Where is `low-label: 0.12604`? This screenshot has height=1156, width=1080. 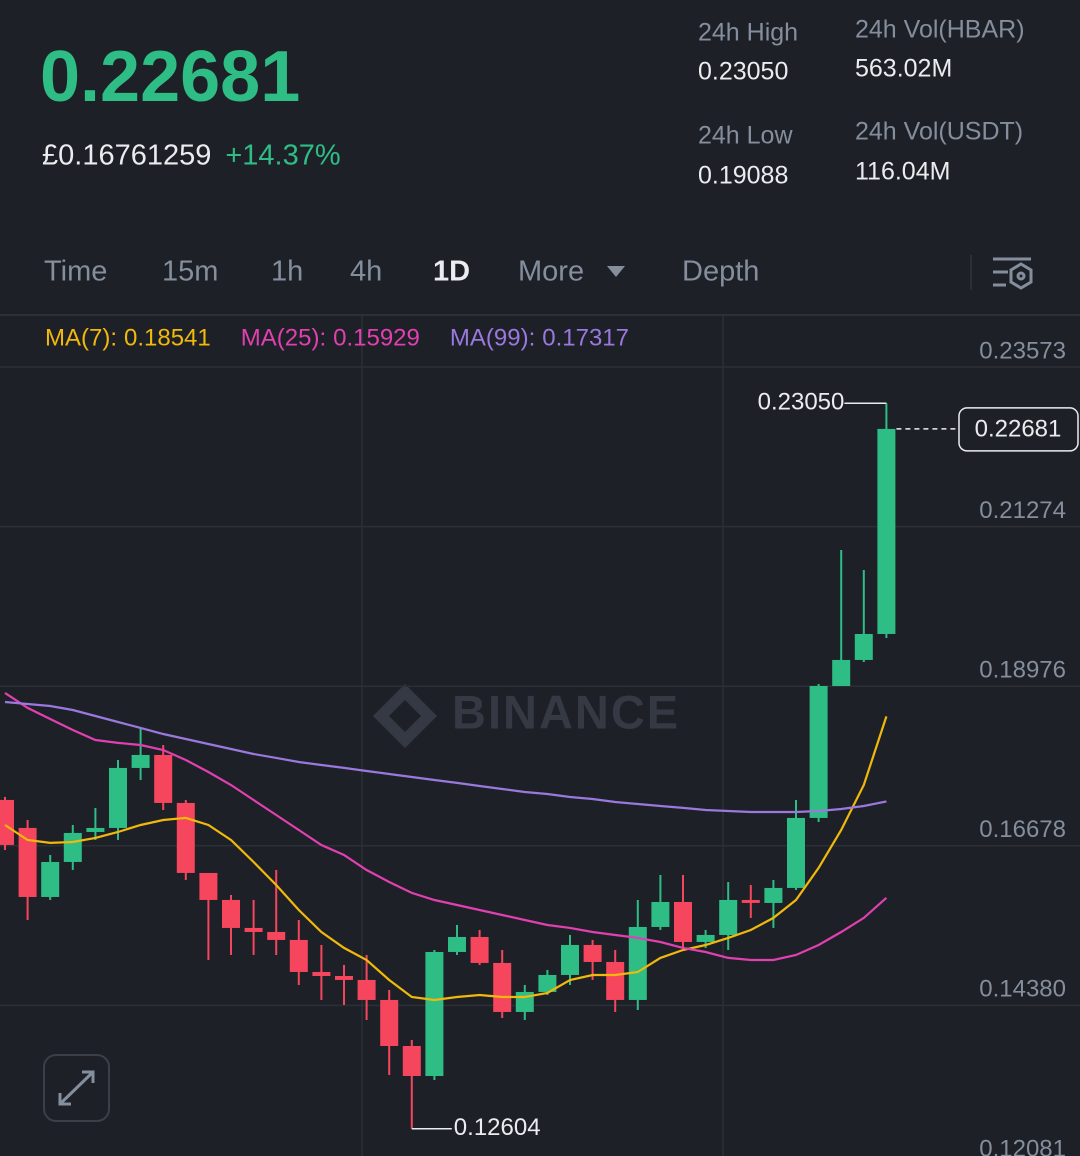 low-label: 0.12604 is located at coordinates (497, 1127).